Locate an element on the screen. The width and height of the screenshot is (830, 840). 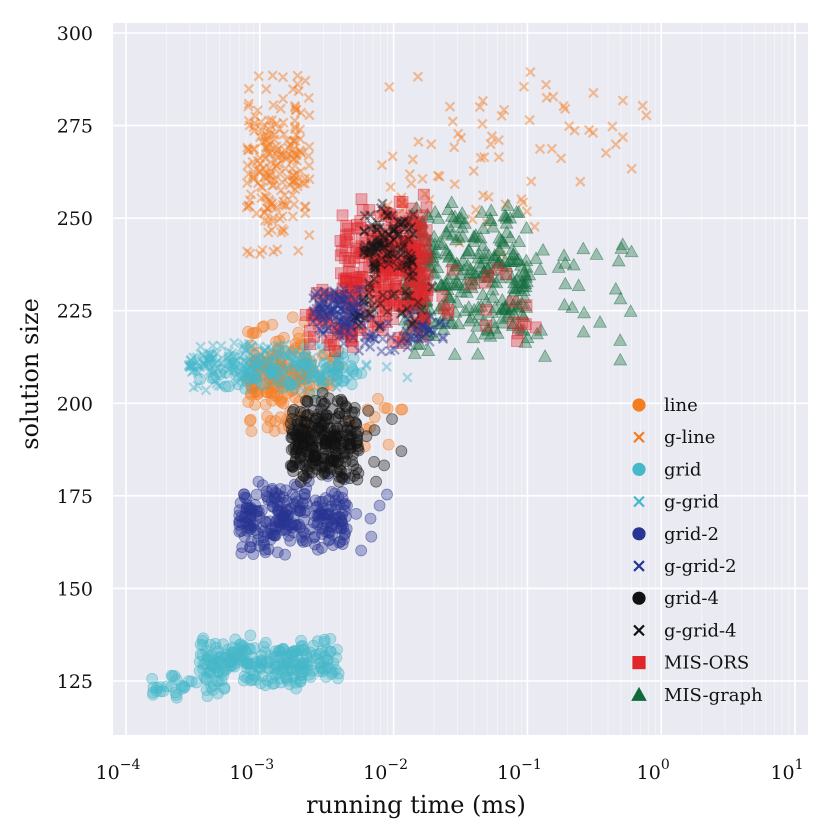
series-g-line is located at coordinates (446, 173).